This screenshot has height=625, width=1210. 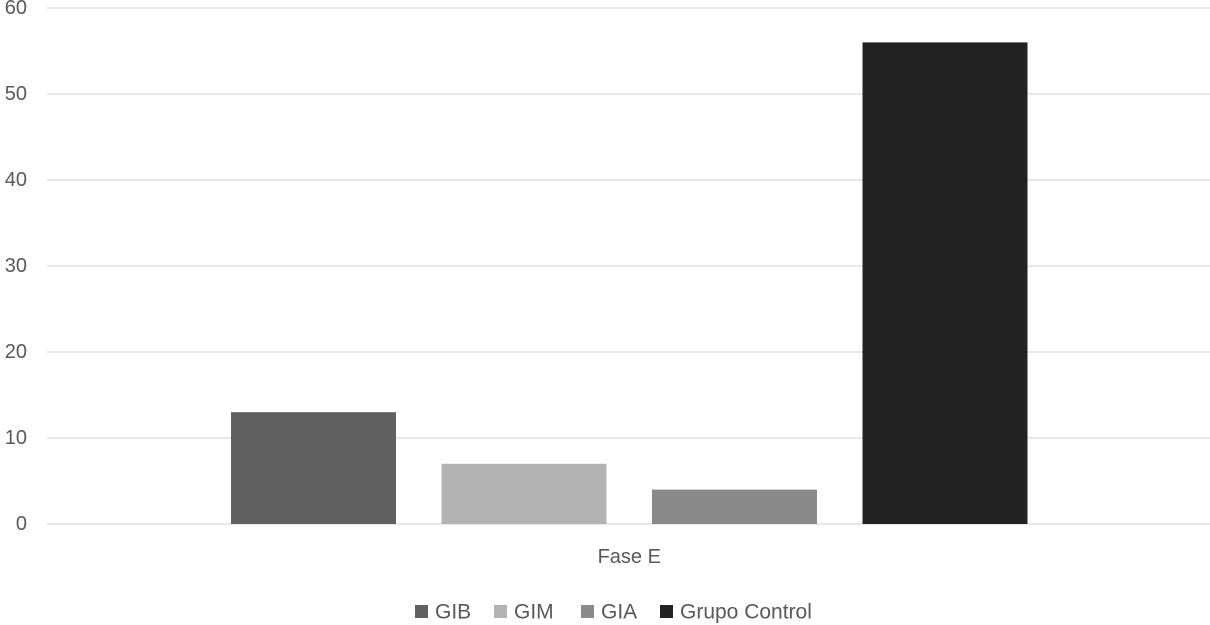 I want to click on y-tick-label: 50, so click(x=16, y=94).